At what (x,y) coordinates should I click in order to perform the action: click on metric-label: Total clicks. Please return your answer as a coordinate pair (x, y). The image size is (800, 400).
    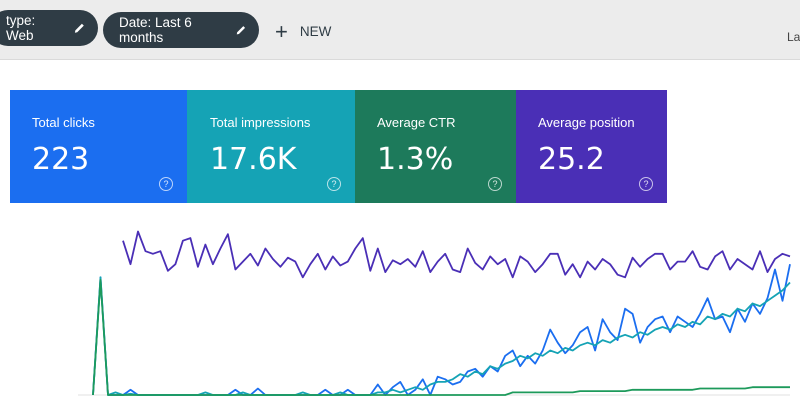
    Looking at the image, I should click on (63, 122).